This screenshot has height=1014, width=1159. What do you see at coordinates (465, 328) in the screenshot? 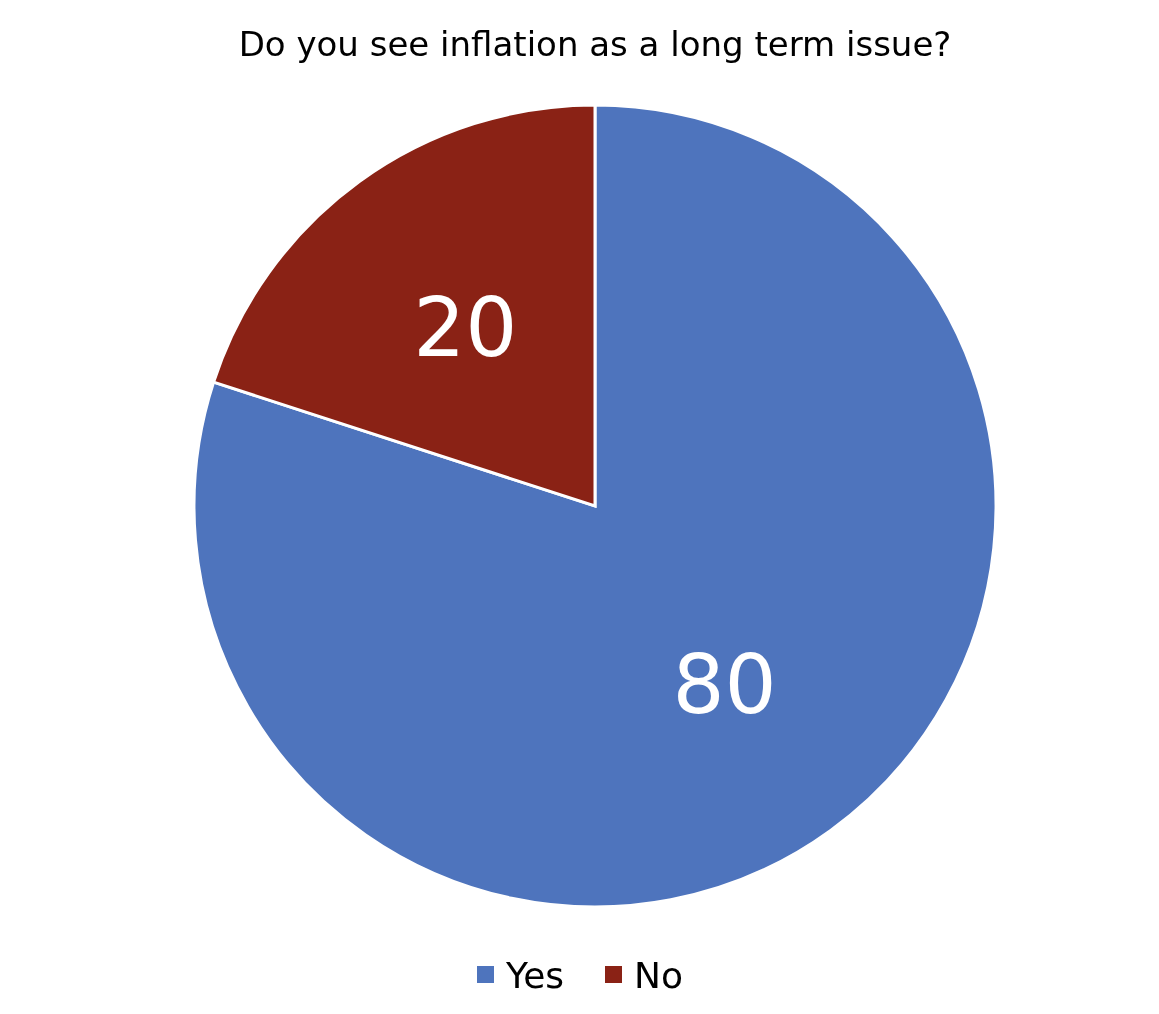
I see `data-label: 20` at bounding box center [465, 328].